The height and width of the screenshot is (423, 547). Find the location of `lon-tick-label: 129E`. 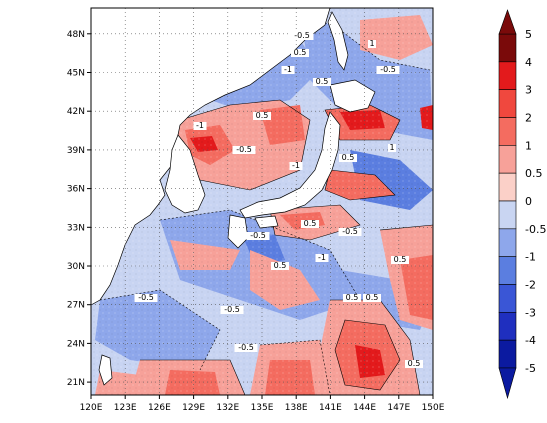

lon-tick-label: 129E is located at coordinates (193, 408).